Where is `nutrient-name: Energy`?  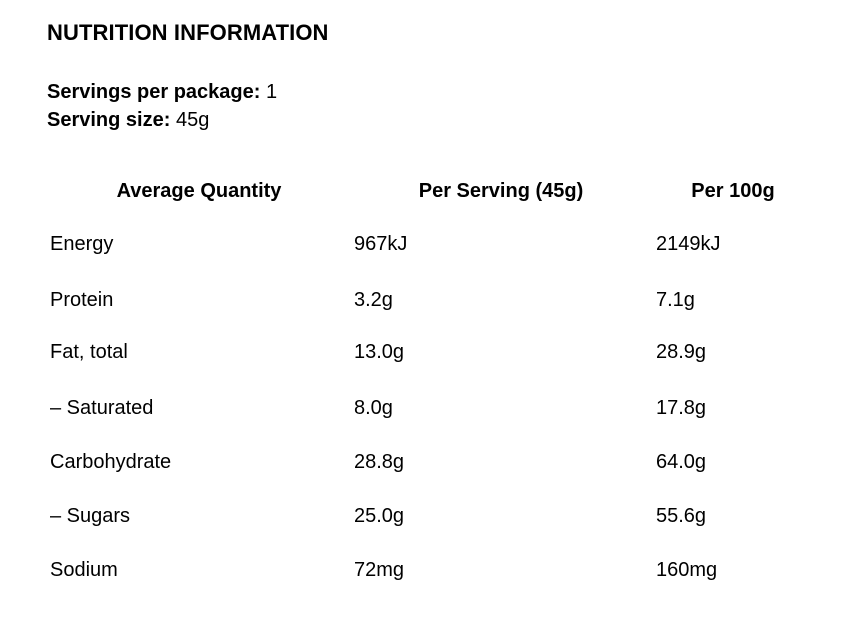
nutrient-name: Energy is located at coordinates (82, 244).